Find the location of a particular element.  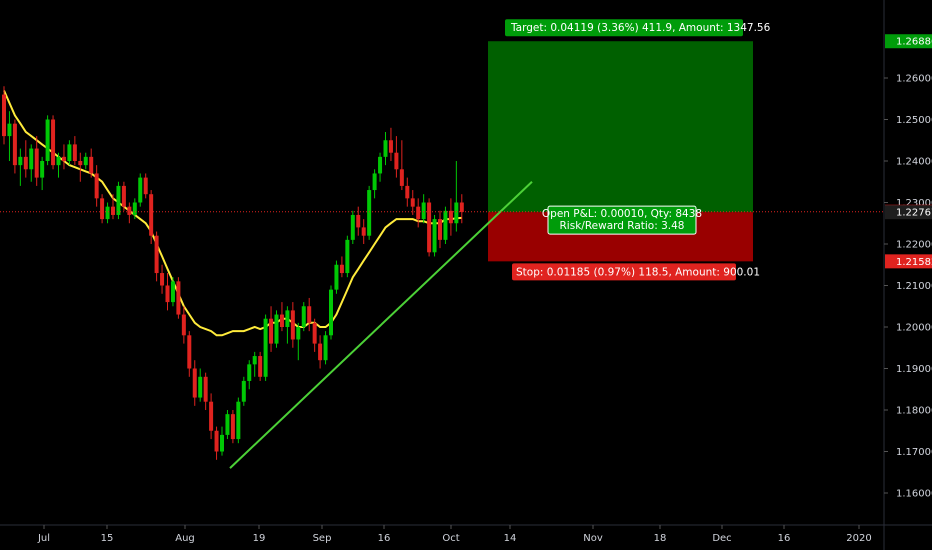

time-axis: Jul 15 Aug 19 Sep 16 Oct 14 Nov 18 Dec 16 2020 is located at coordinates (466, 534).